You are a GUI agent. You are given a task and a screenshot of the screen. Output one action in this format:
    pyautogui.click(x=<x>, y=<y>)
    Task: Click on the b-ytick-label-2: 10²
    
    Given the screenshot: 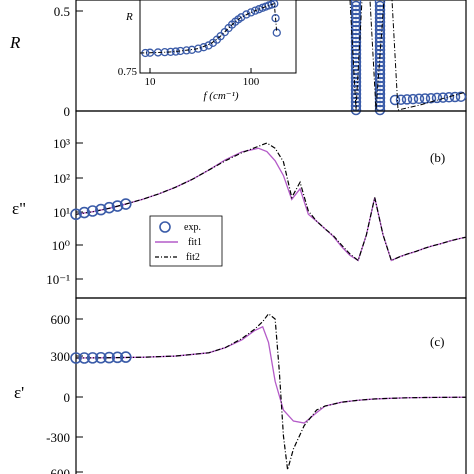 What is the action you would take?
    pyautogui.click(x=61, y=178)
    